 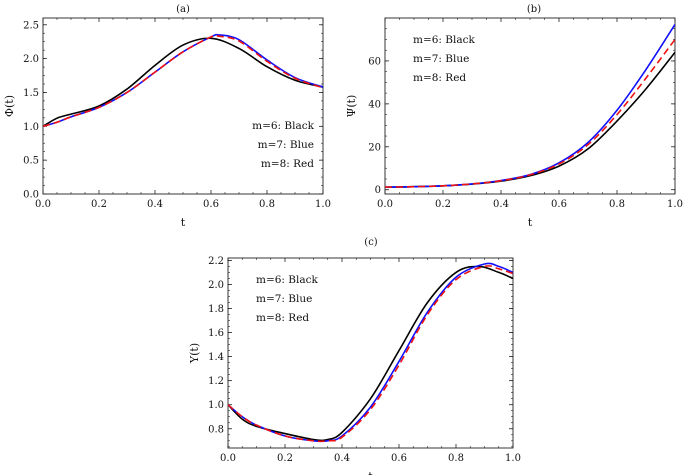 I want to click on y-tick-label: 40, so click(x=374, y=104).